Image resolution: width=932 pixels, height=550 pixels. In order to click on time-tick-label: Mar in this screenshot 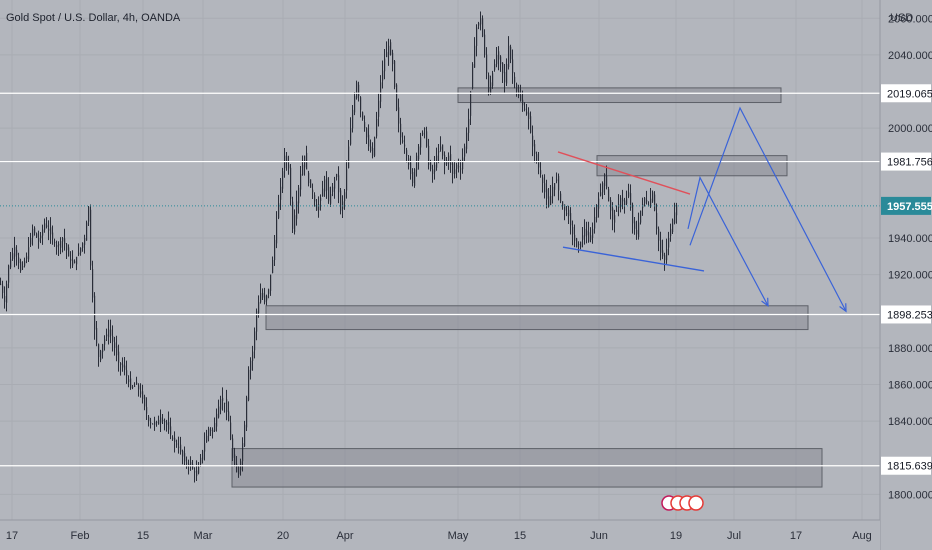, I will do `click(203, 536)`.